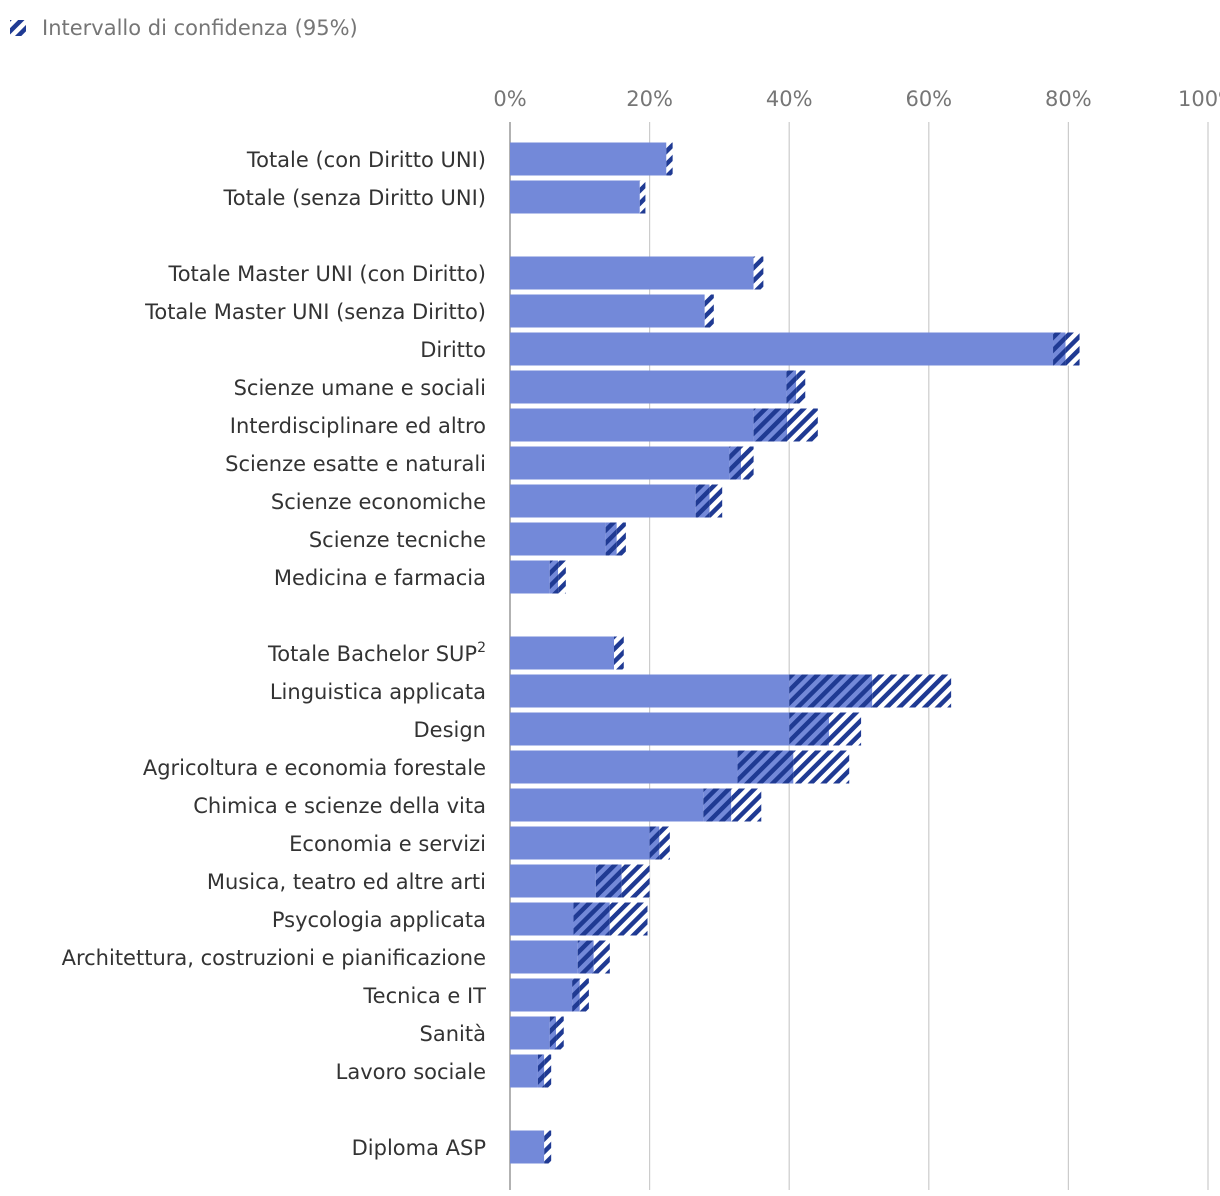 The height and width of the screenshot is (1196, 1220). I want to click on category-label: Tecnica e IT, so click(424, 996).